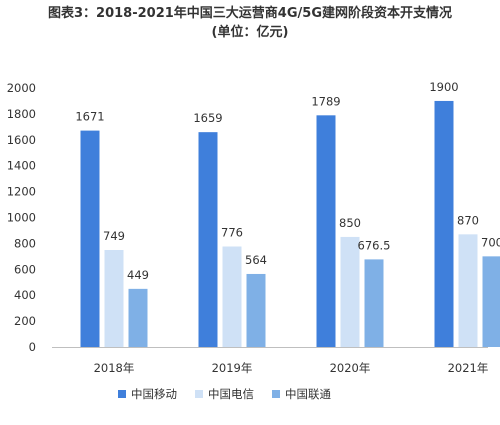  Describe the element at coordinates (468, 368) in the screenshot. I see `x-tick-label: 2021年` at that location.